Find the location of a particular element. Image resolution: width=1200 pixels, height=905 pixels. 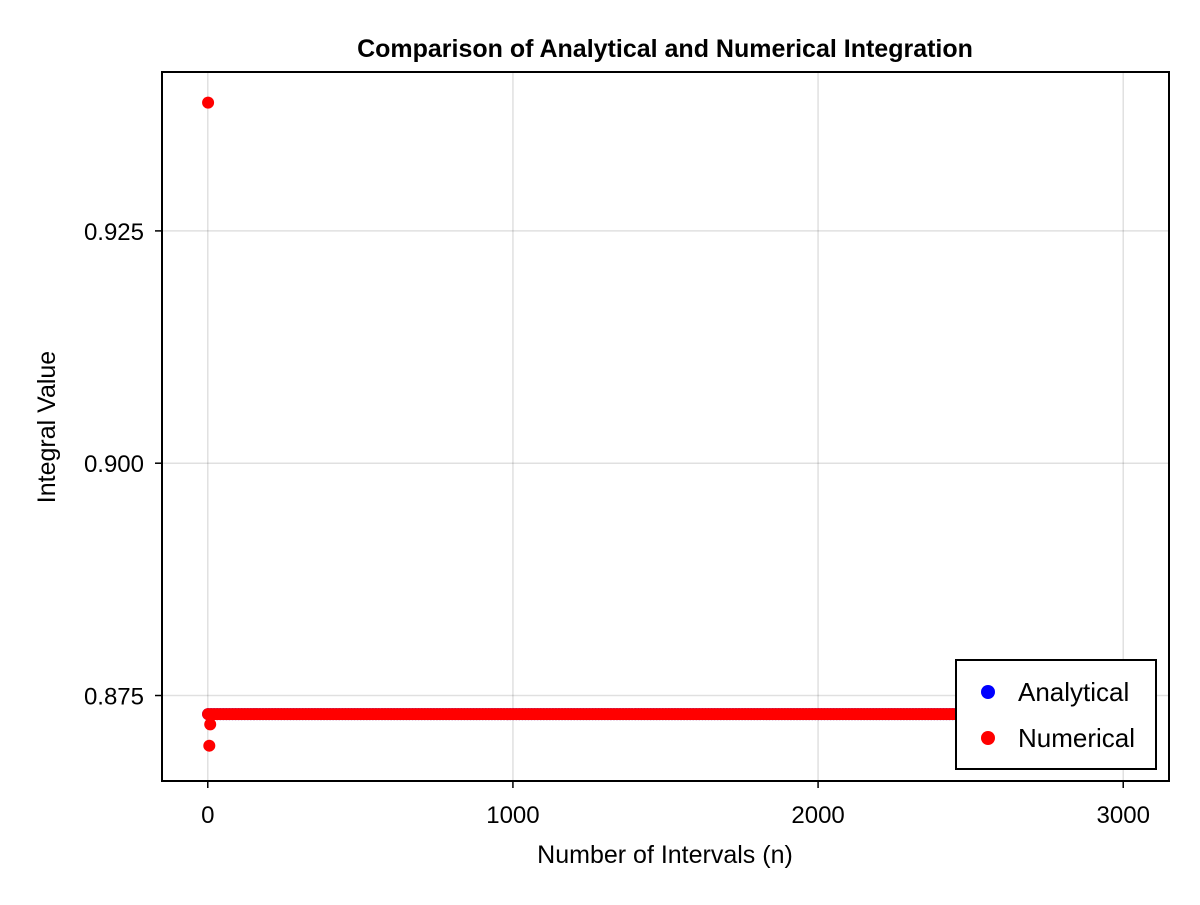

y-tick-label: 0.900 is located at coordinates (114, 464).